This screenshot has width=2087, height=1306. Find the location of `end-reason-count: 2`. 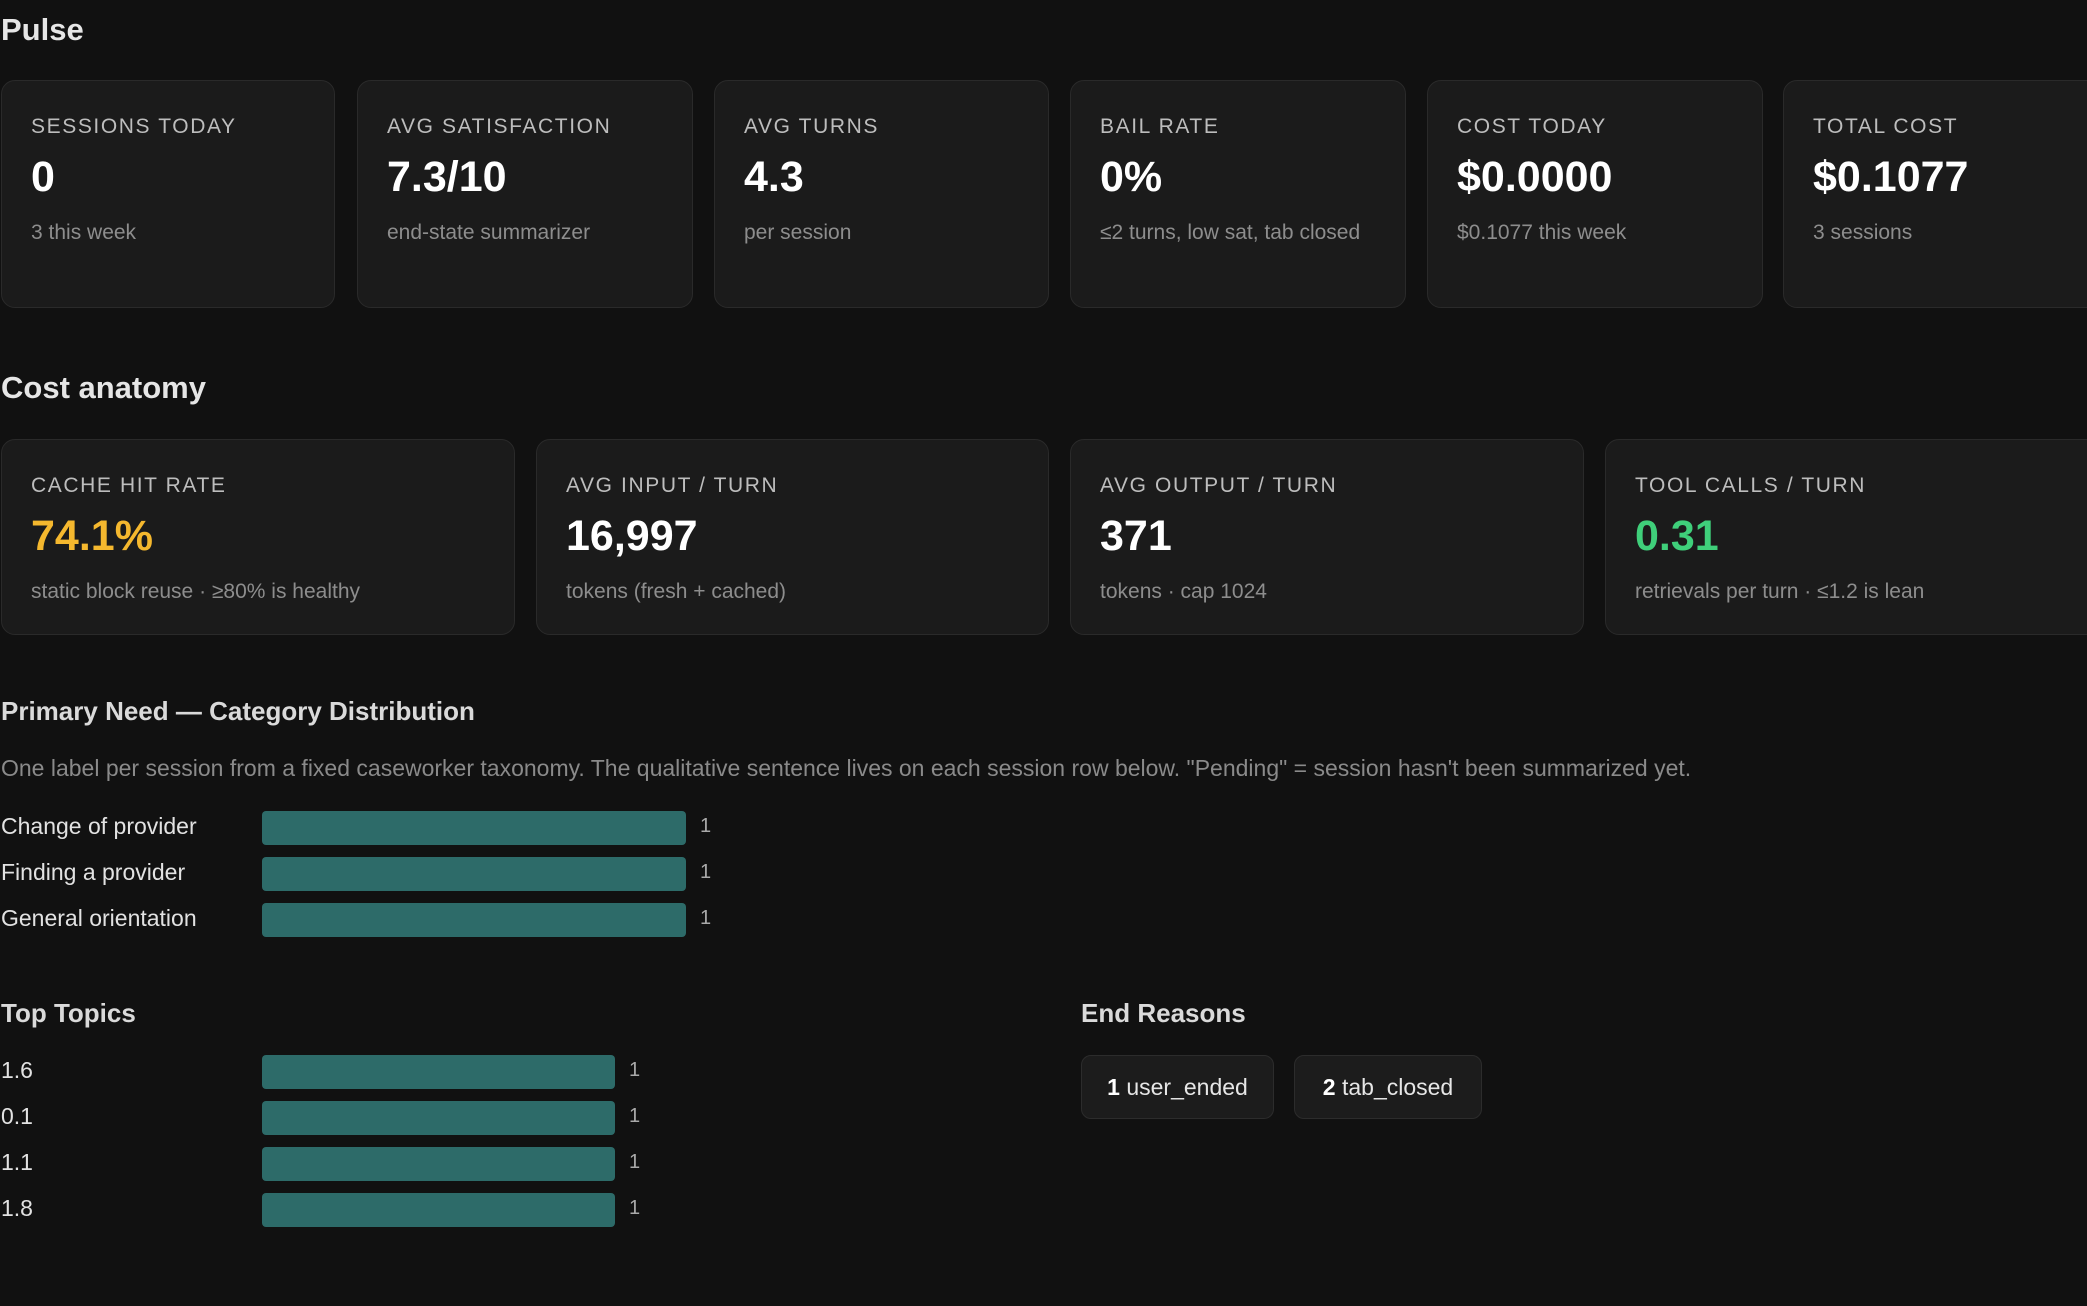

end-reason-count: 2 is located at coordinates (1329, 1087).